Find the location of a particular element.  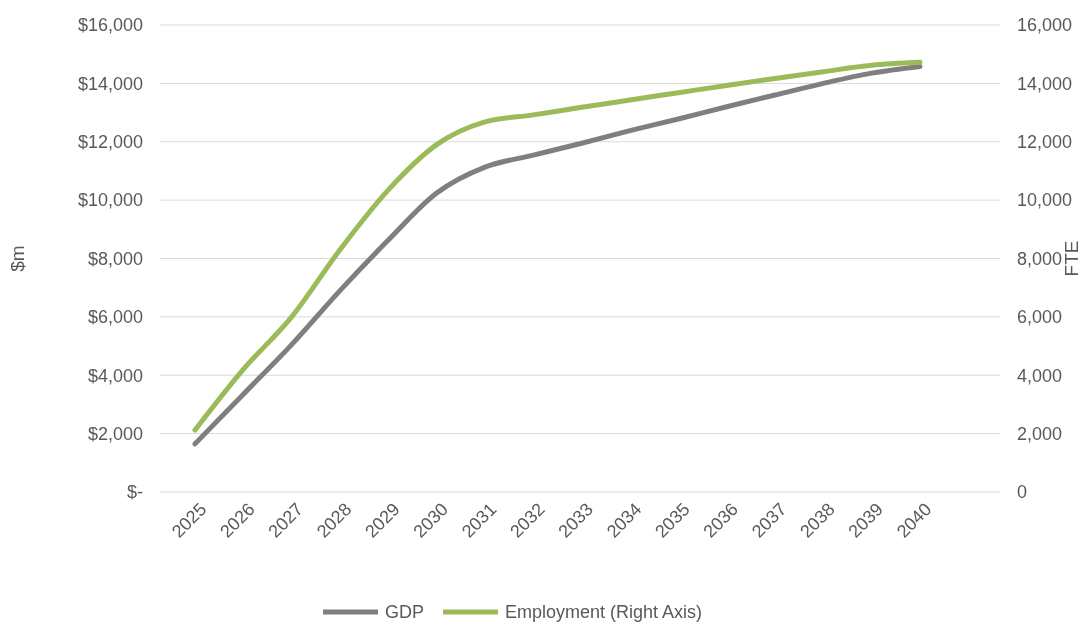

y-tick-label: $16,000 is located at coordinates (110, 25).